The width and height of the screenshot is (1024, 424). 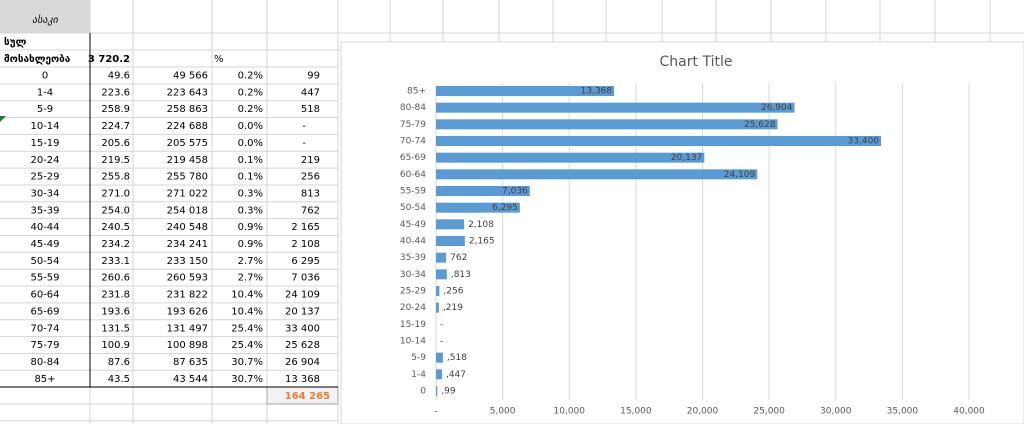 I want to click on cell: 1-4, so click(x=45, y=92).